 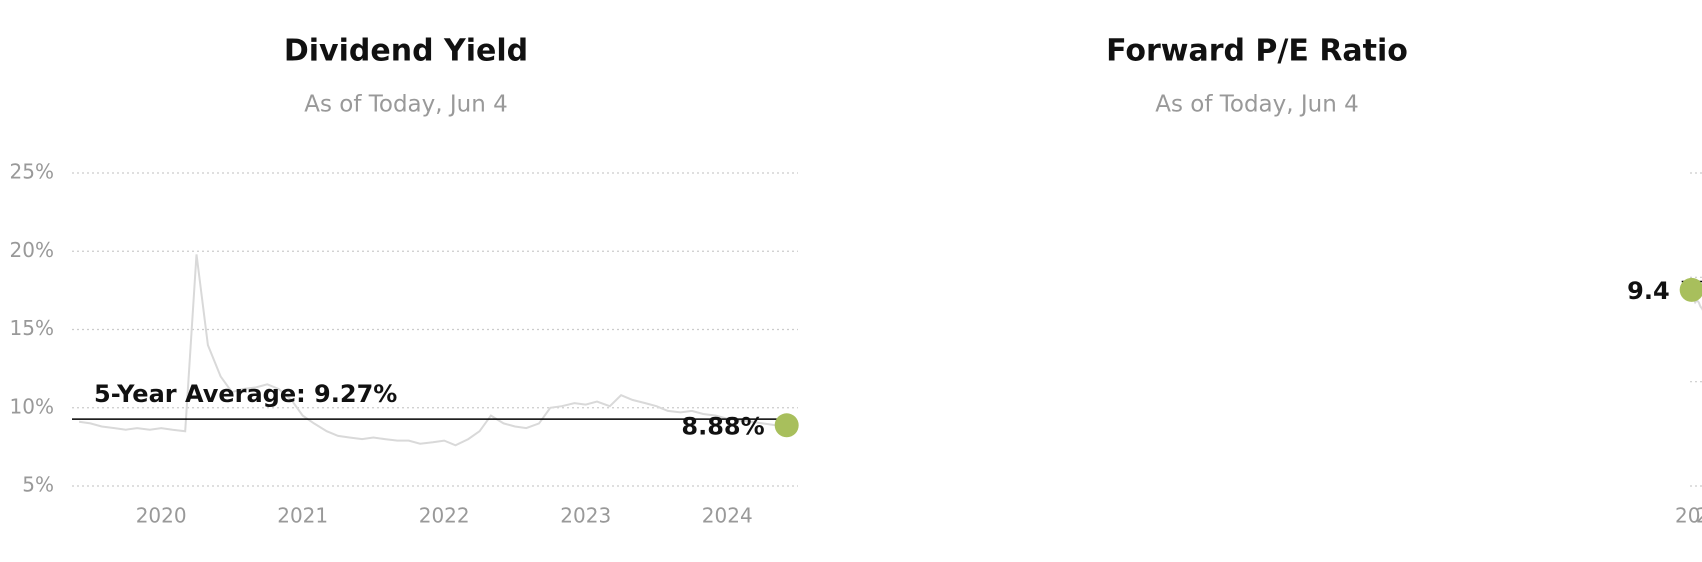 I want to click on x-tick-label: 2021, so click(x=302, y=516).